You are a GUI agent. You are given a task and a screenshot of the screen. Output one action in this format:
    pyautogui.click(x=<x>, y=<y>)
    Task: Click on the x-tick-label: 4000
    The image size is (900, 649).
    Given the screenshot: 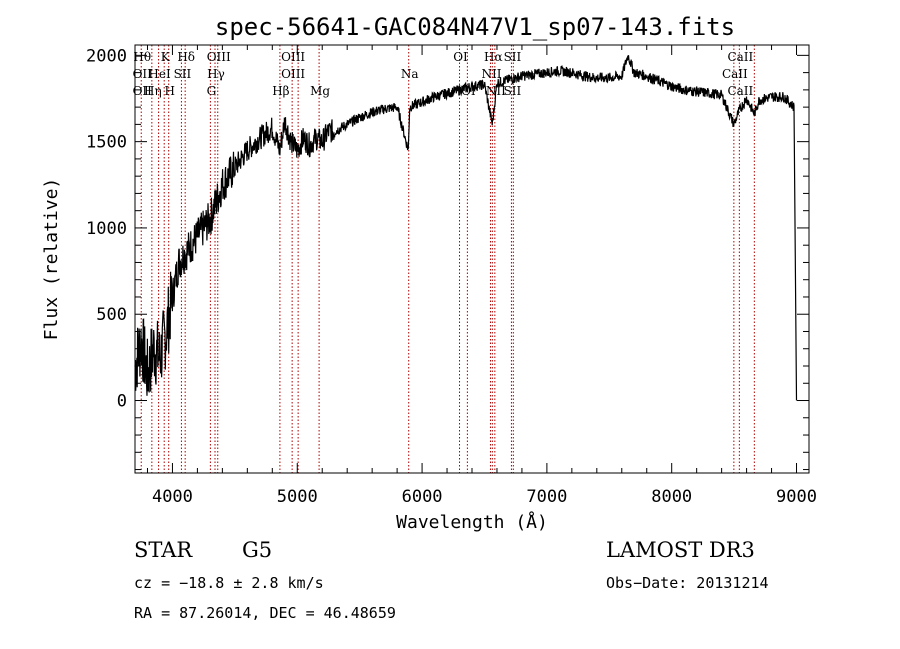 What is the action you would take?
    pyautogui.click(x=172, y=497)
    